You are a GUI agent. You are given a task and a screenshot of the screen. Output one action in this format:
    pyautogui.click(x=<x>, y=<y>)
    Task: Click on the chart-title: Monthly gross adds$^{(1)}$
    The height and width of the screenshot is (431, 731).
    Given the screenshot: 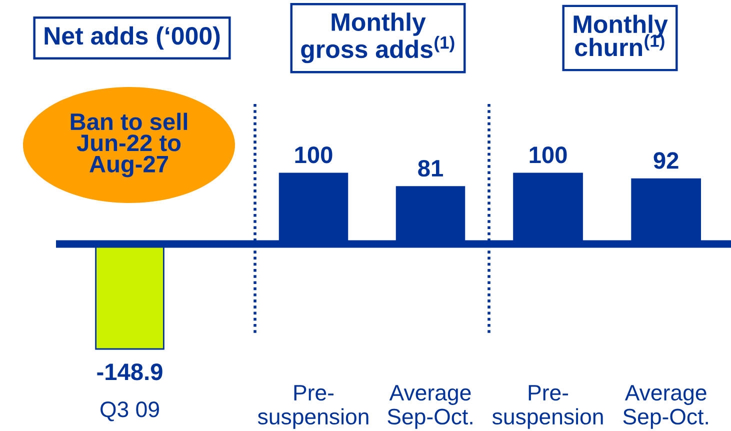 What is the action you would take?
    pyautogui.click(x=377, y=38)
    